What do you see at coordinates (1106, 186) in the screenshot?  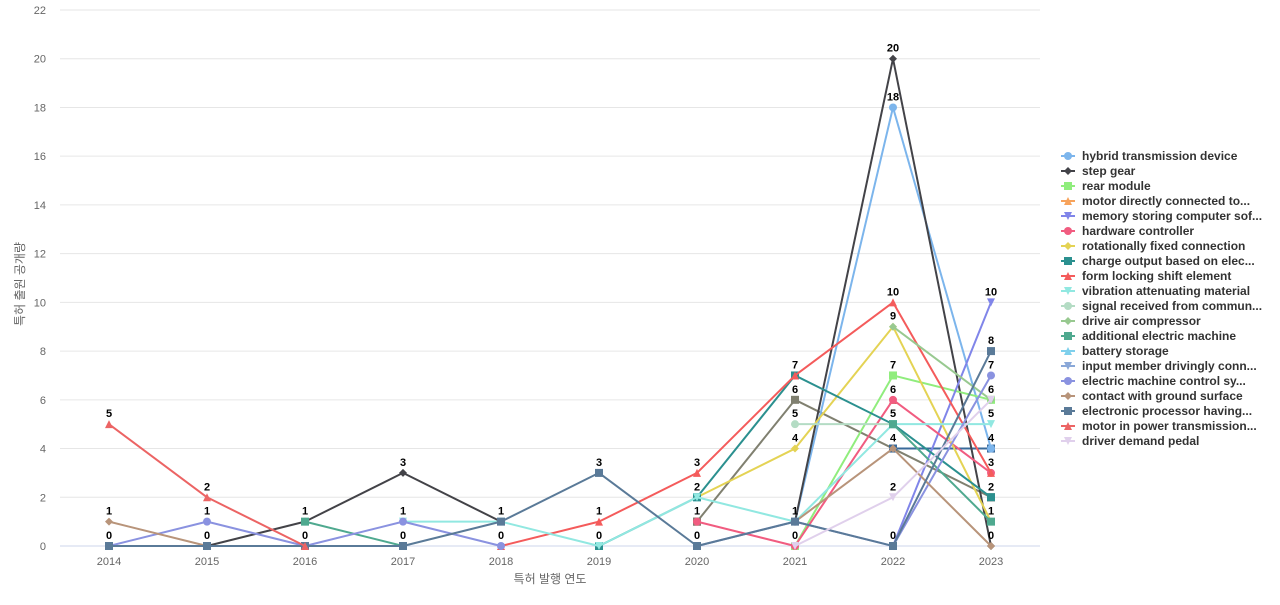 I see `legend-item: rear module` at bounding box center [1106, 186].